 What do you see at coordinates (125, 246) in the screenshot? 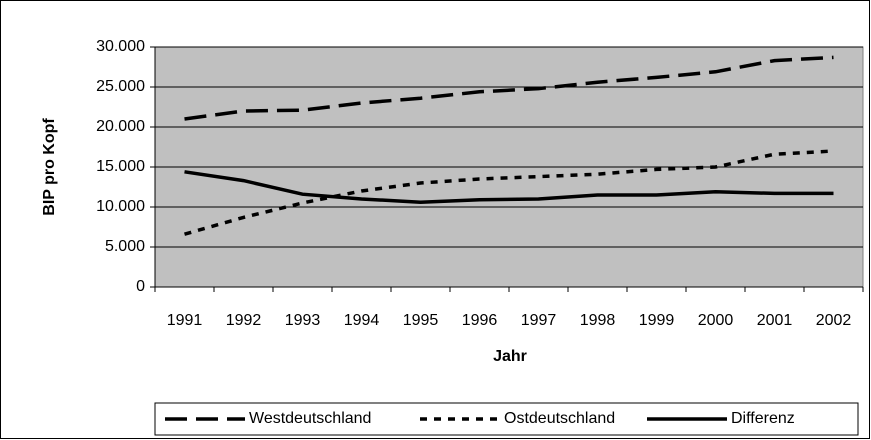
I see `y-tick-label: 5.000` at bounding box center [125, 246].